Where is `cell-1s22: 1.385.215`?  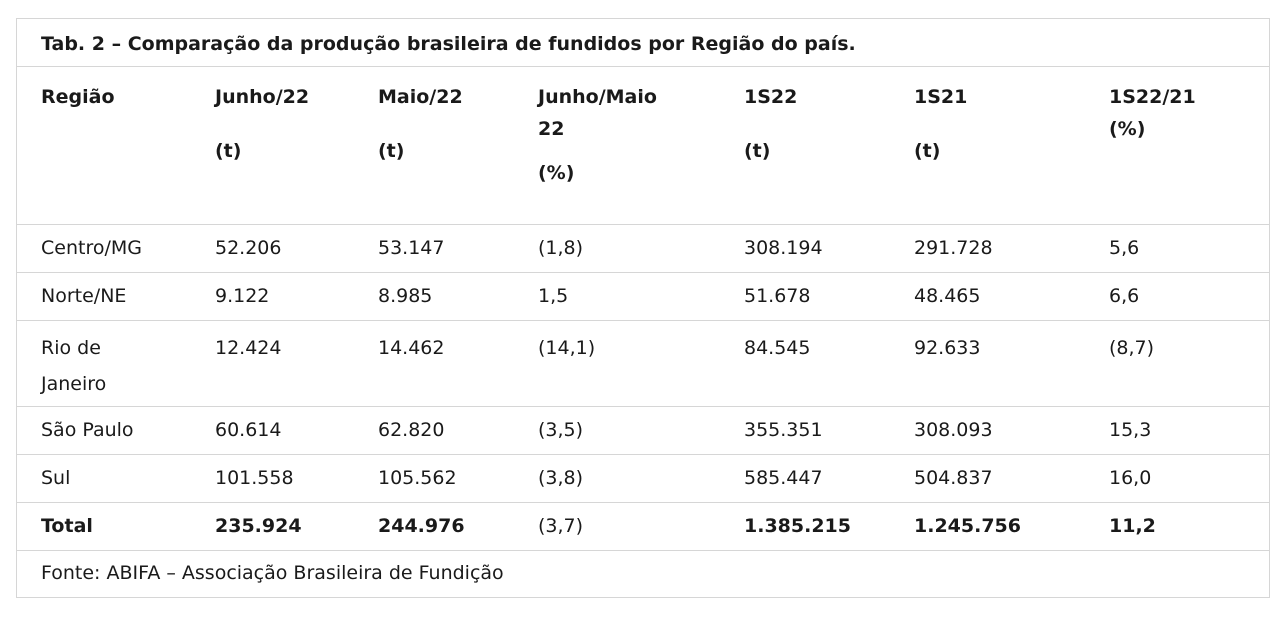
cell-1s22: 1.385.215 is located at coordinates (797, 526).